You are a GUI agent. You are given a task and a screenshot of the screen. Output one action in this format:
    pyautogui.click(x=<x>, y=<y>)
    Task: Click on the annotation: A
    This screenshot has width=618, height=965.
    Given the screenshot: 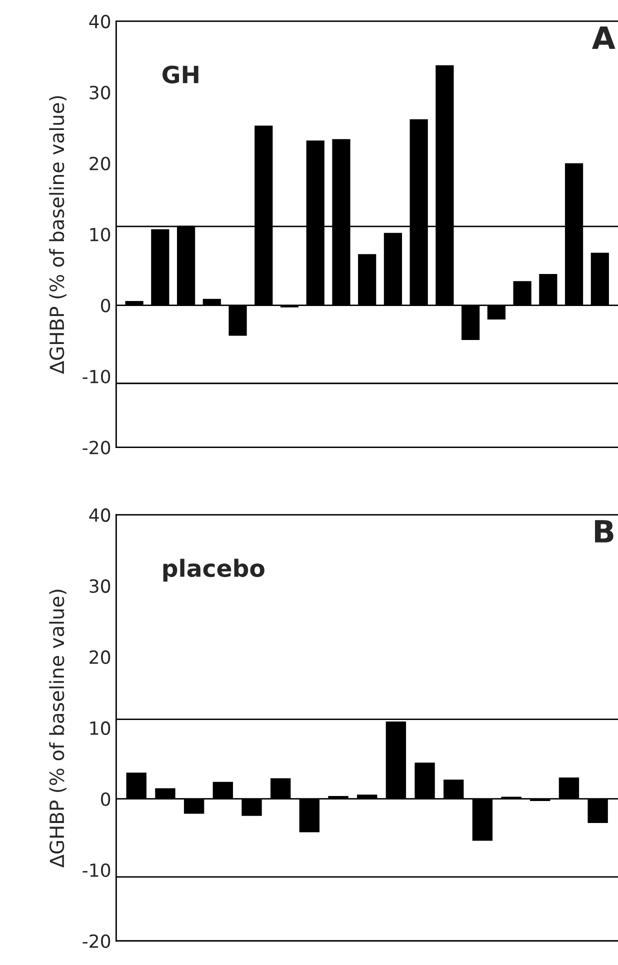 What is the action you would take?
    pyautogui.click(x=604, y=37)
    